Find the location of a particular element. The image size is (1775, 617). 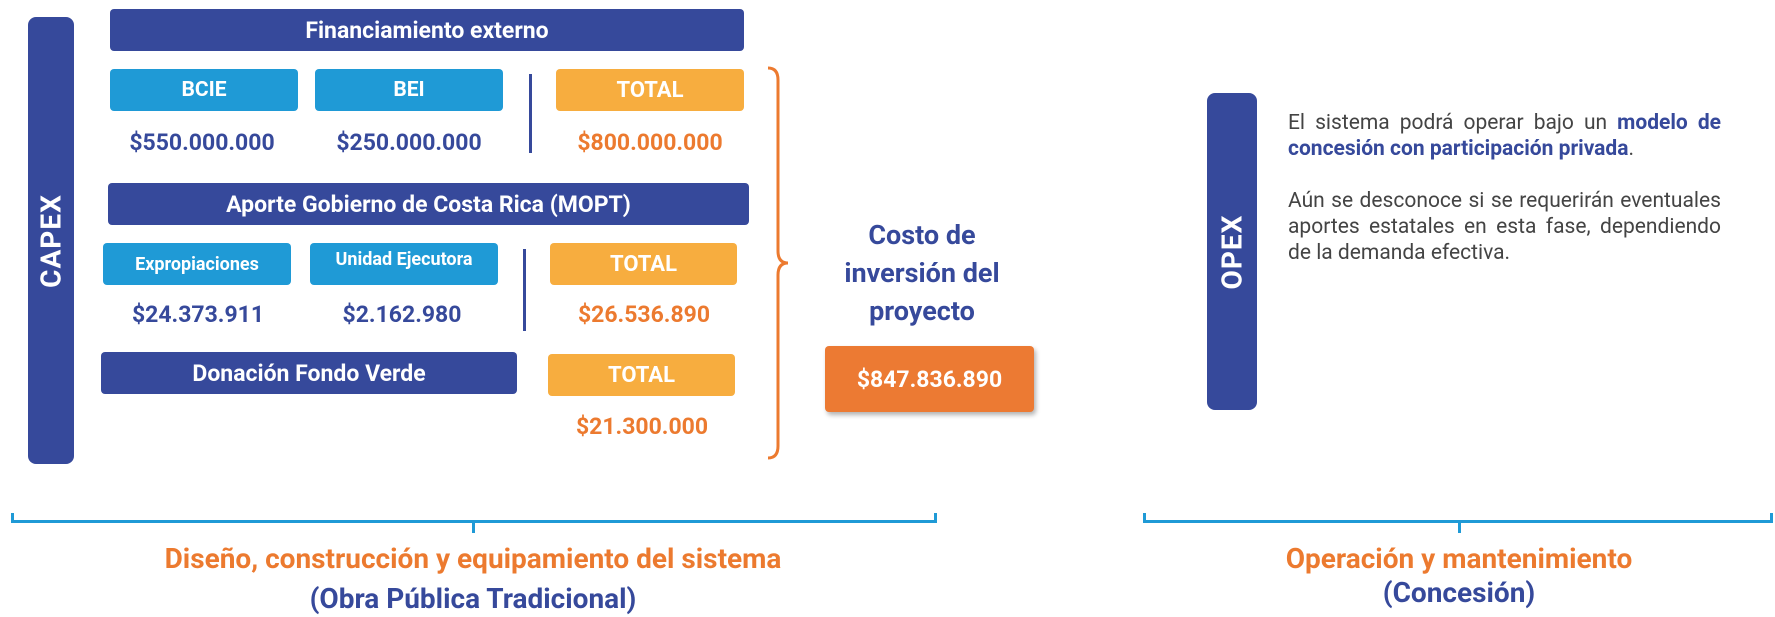

amount: $2.162.980 is located at coordinates (402, 314).